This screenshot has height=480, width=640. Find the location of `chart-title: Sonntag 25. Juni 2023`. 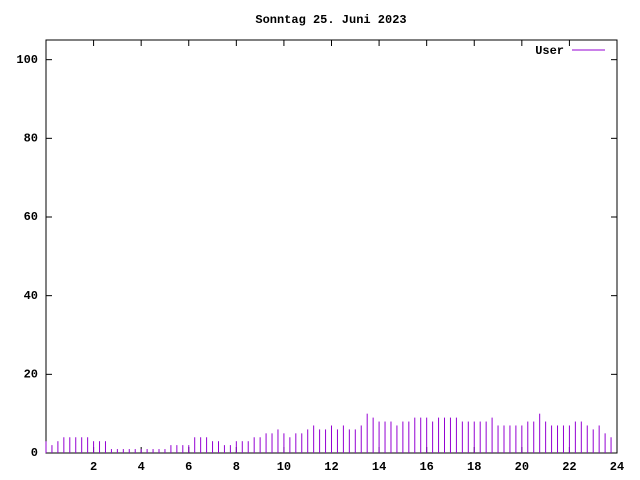

chart-title: Sonntag 25. Juni 2023 is located at coordinates (330, 20).